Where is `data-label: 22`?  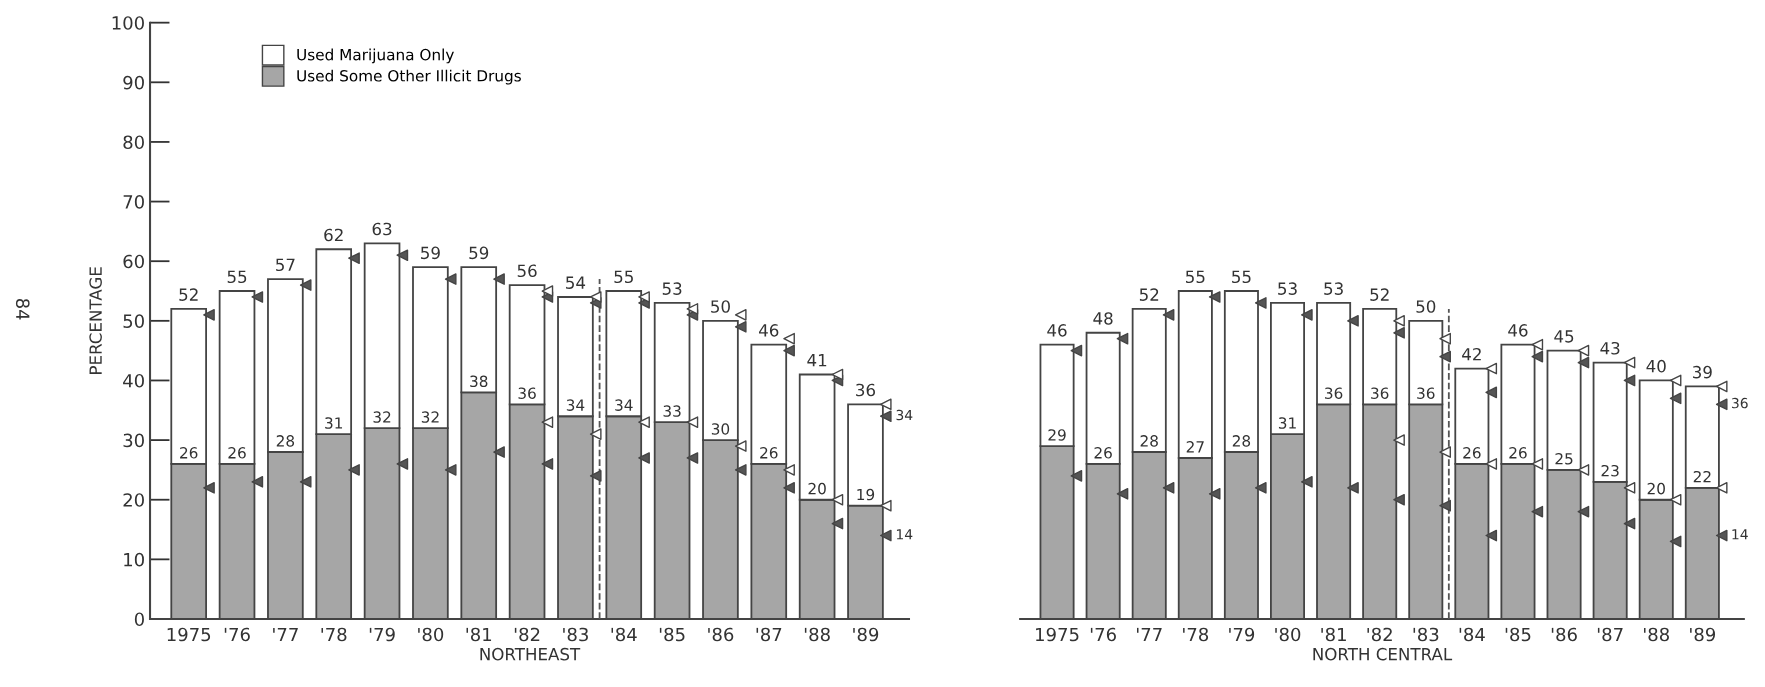
data-label: 22 is located at coordinates (1702, 476).